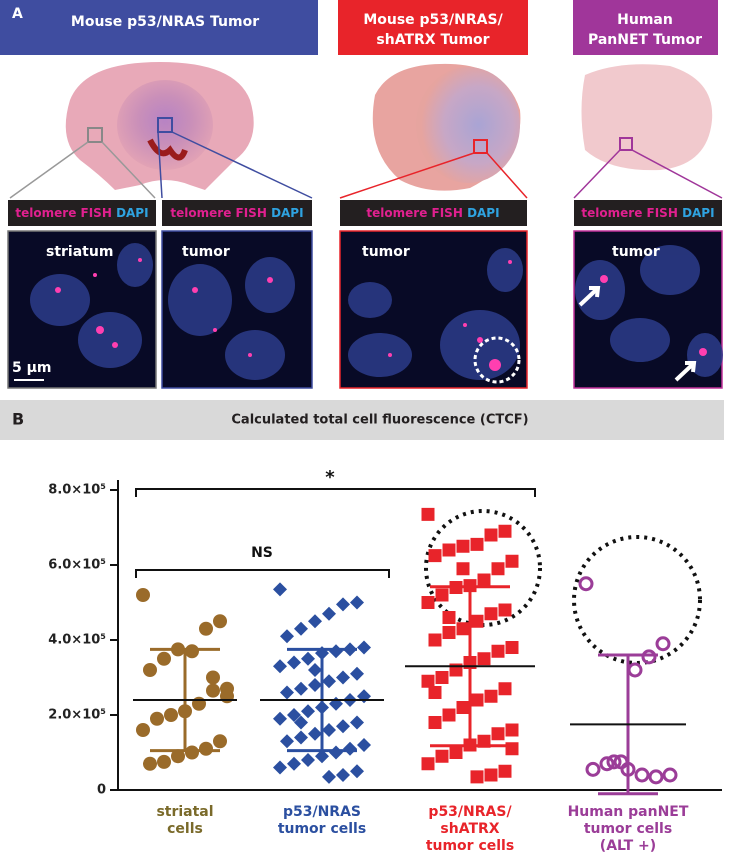  What do you see at coordinates (366, 165) in the screenshot?
I see `zoom-lines` at bounding box center [366, 165].